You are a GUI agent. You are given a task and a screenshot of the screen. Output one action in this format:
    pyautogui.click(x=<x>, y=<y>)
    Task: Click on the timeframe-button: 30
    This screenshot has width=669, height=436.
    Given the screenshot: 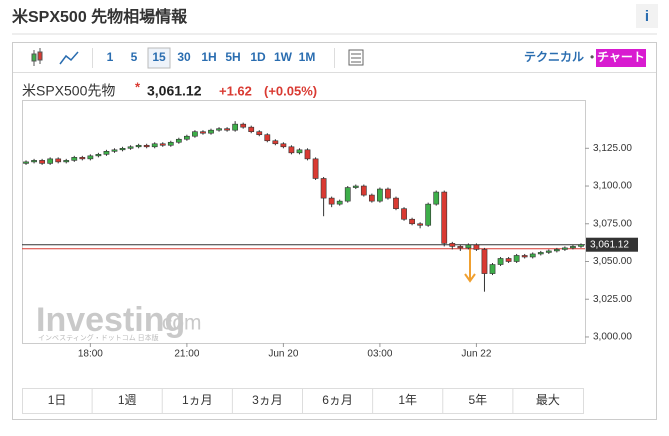 What is the action you would take?
    pyautogui.click(x=184, y=57)
    